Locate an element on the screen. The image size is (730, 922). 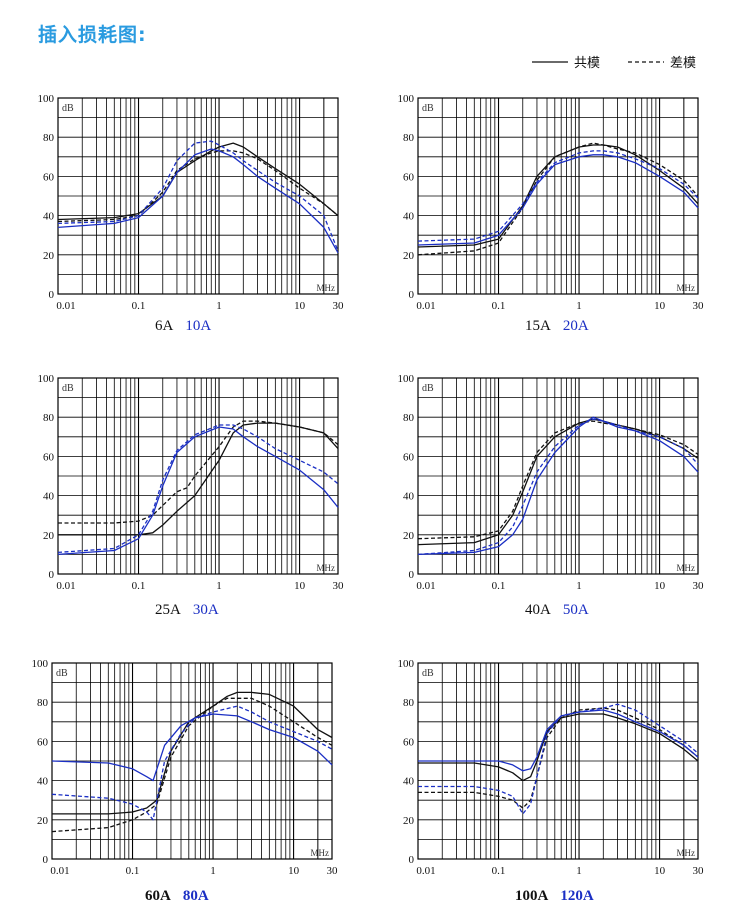
caption-panel-5: 60A 80A is located at coordinates (177, 896).